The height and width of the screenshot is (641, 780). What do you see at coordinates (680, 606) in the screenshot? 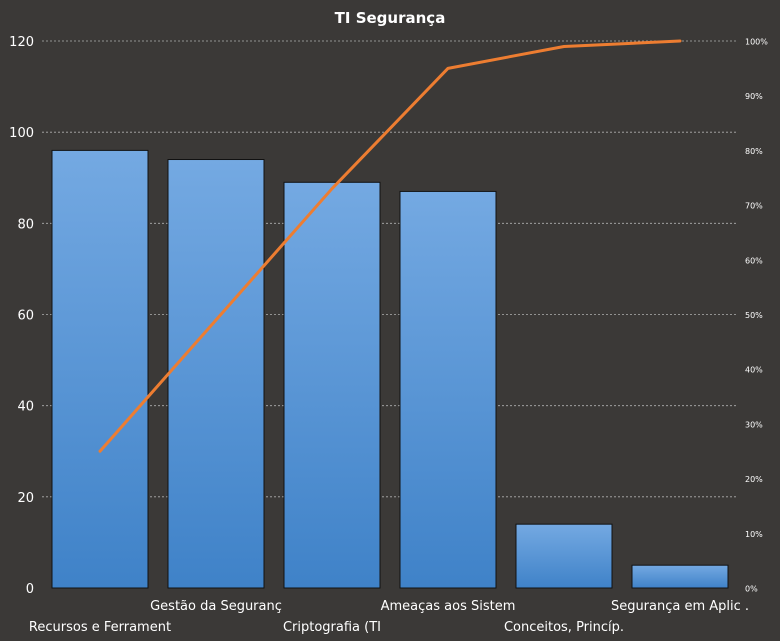
I see `x-category-label: Segurança em Aplic .` at bounding box center [680, 606].